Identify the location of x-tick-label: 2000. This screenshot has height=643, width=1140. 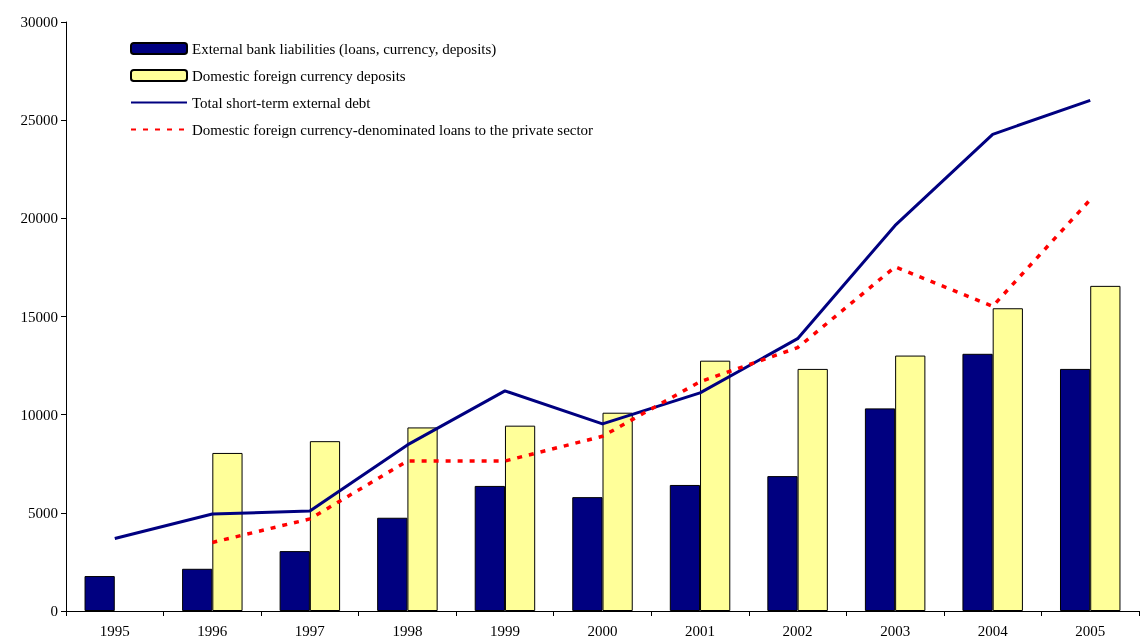
(602, 630).